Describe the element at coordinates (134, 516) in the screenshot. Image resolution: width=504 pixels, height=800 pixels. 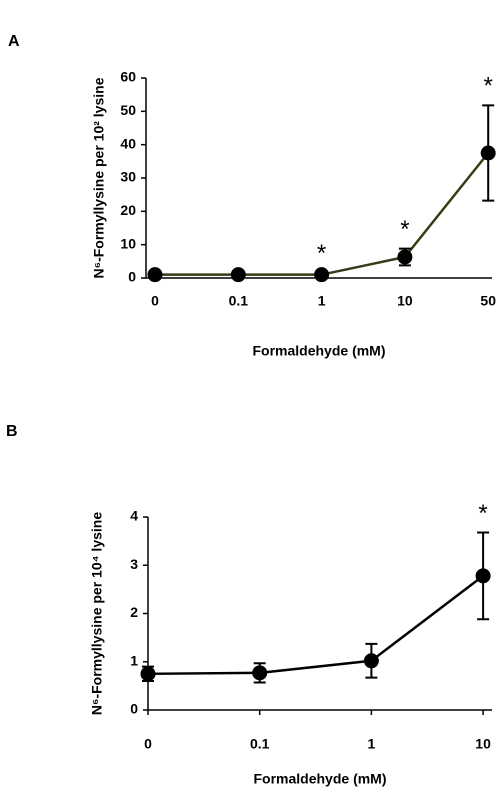
I see `y-tick-label: 4` at that location.